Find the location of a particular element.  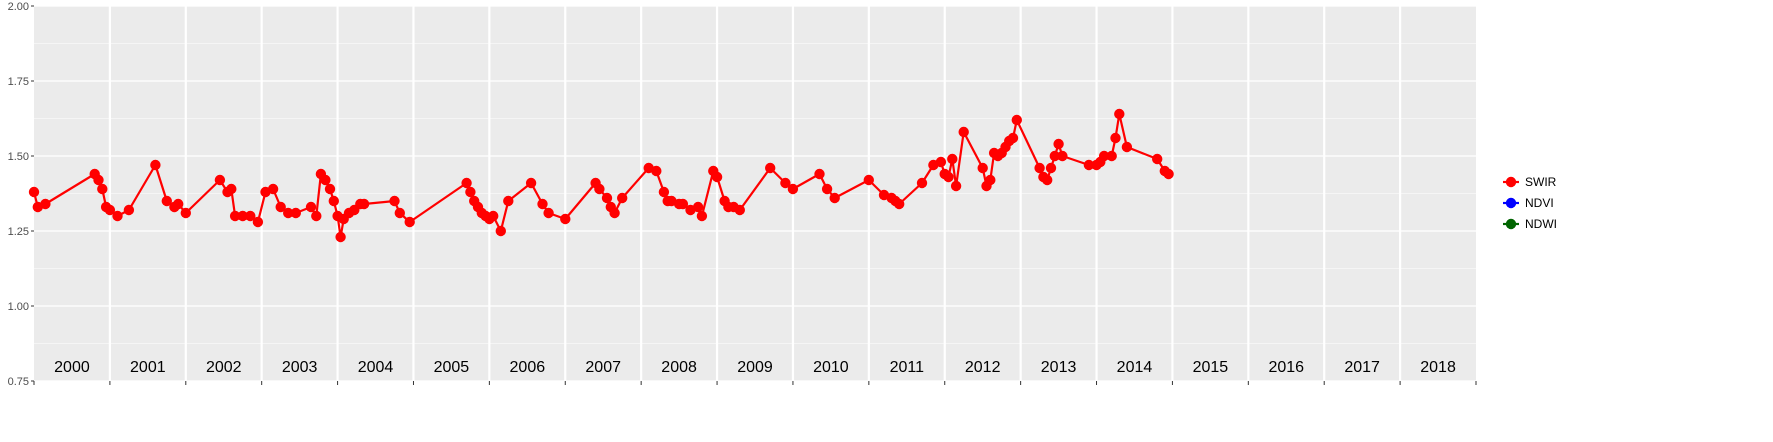

year-label: 2010 is located at coordinates (831, 367).